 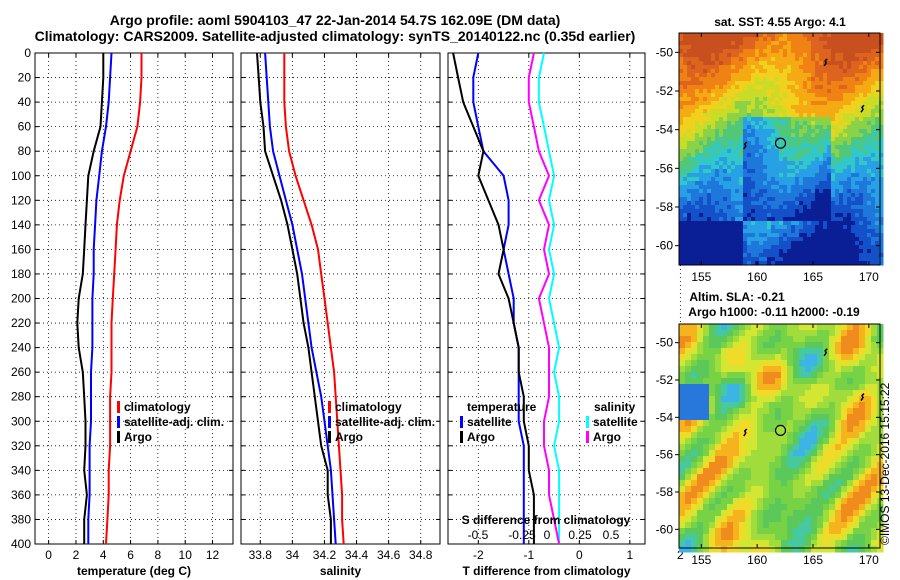 What do you see at coordinates (502, 407) in the screenshot?
I see `legend-title-temperature: temperature` at bounding box center [502, 407].